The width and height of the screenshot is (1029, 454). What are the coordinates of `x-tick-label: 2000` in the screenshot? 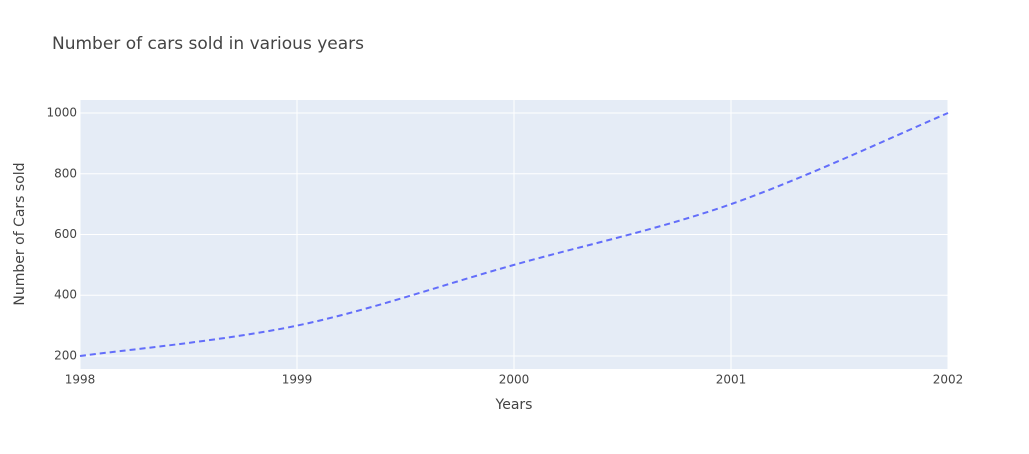 It's located at (514, 380).